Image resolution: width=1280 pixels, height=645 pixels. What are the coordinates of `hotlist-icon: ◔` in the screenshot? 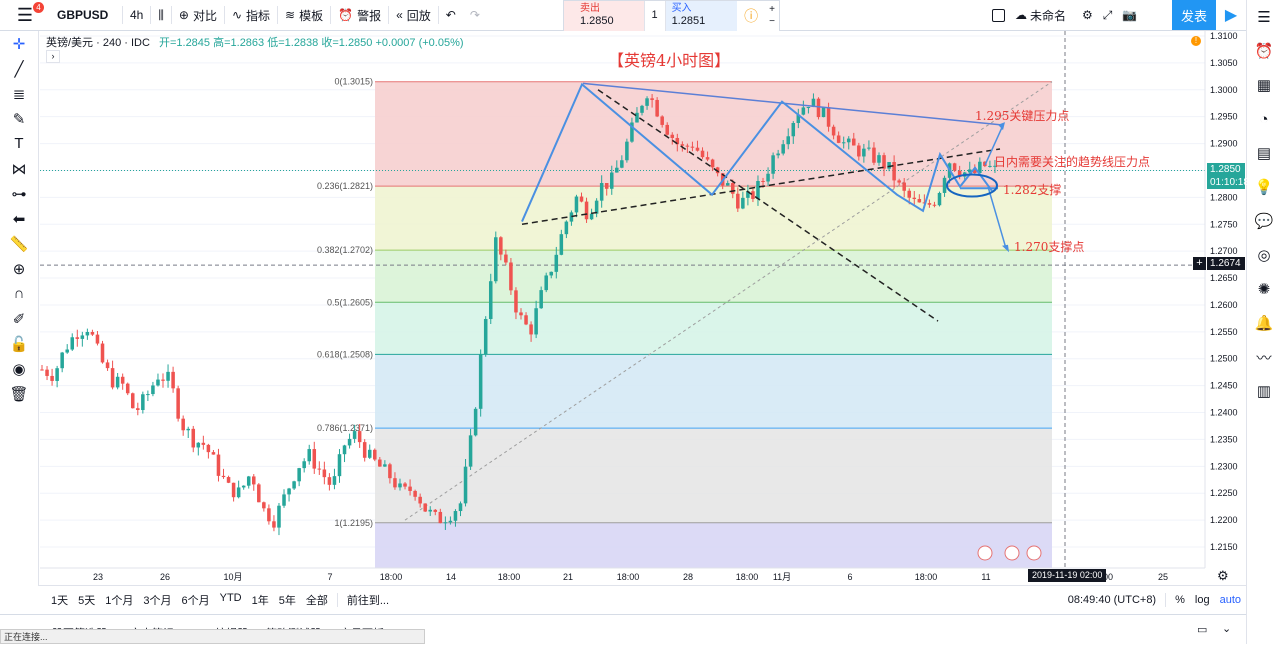 It's located at (1264, 119).